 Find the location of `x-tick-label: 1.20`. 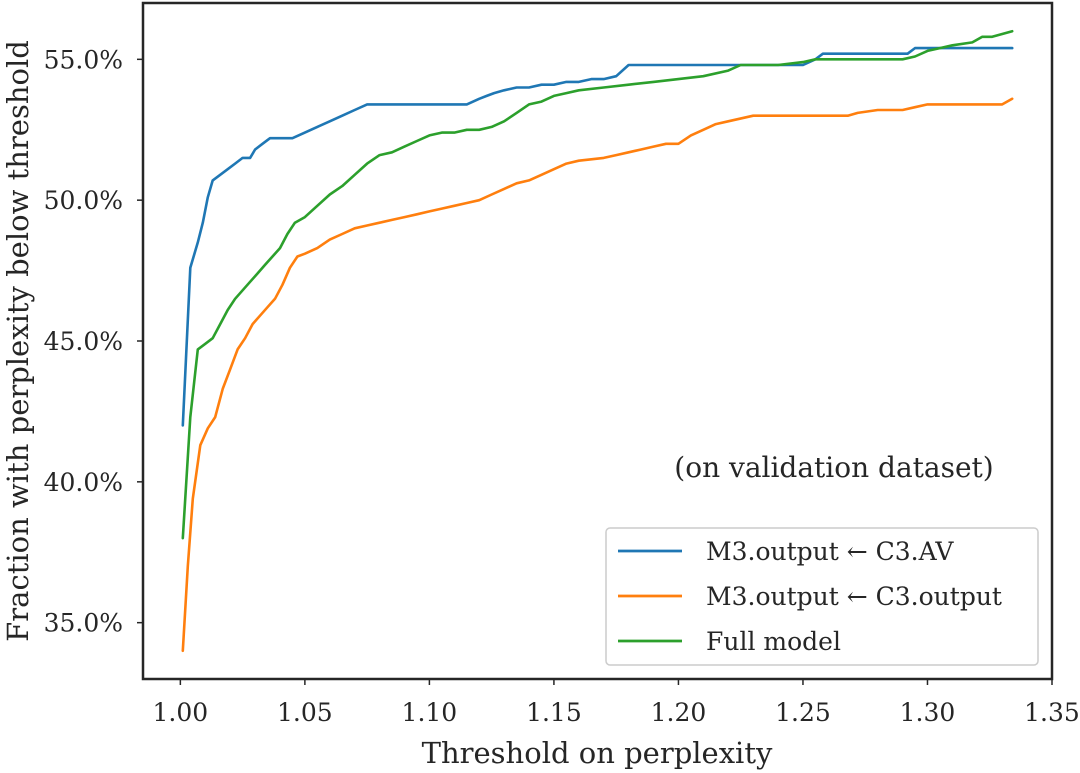

x-tick-label: 1.20 is located at coordinates (679, 712).